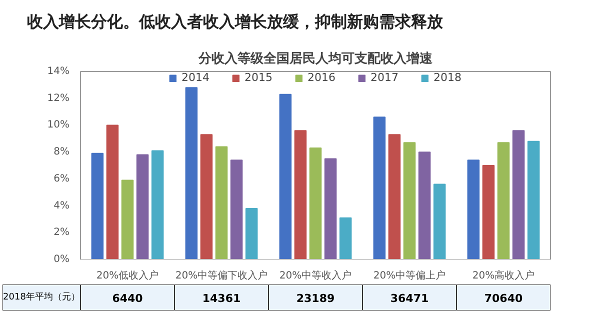 The width and height of the screenshot is (600, 333). I want to click on x-tick-label: 20%低收入户, so click(127, 276).